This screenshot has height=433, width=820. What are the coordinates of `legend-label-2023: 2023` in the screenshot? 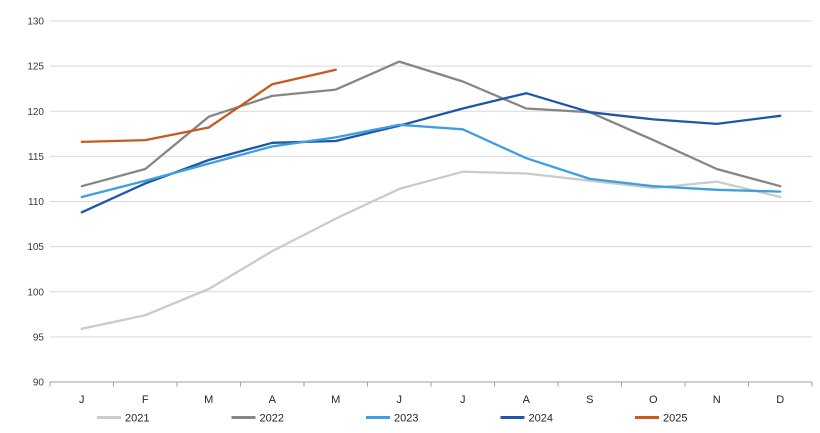 It's located at (406, 419).